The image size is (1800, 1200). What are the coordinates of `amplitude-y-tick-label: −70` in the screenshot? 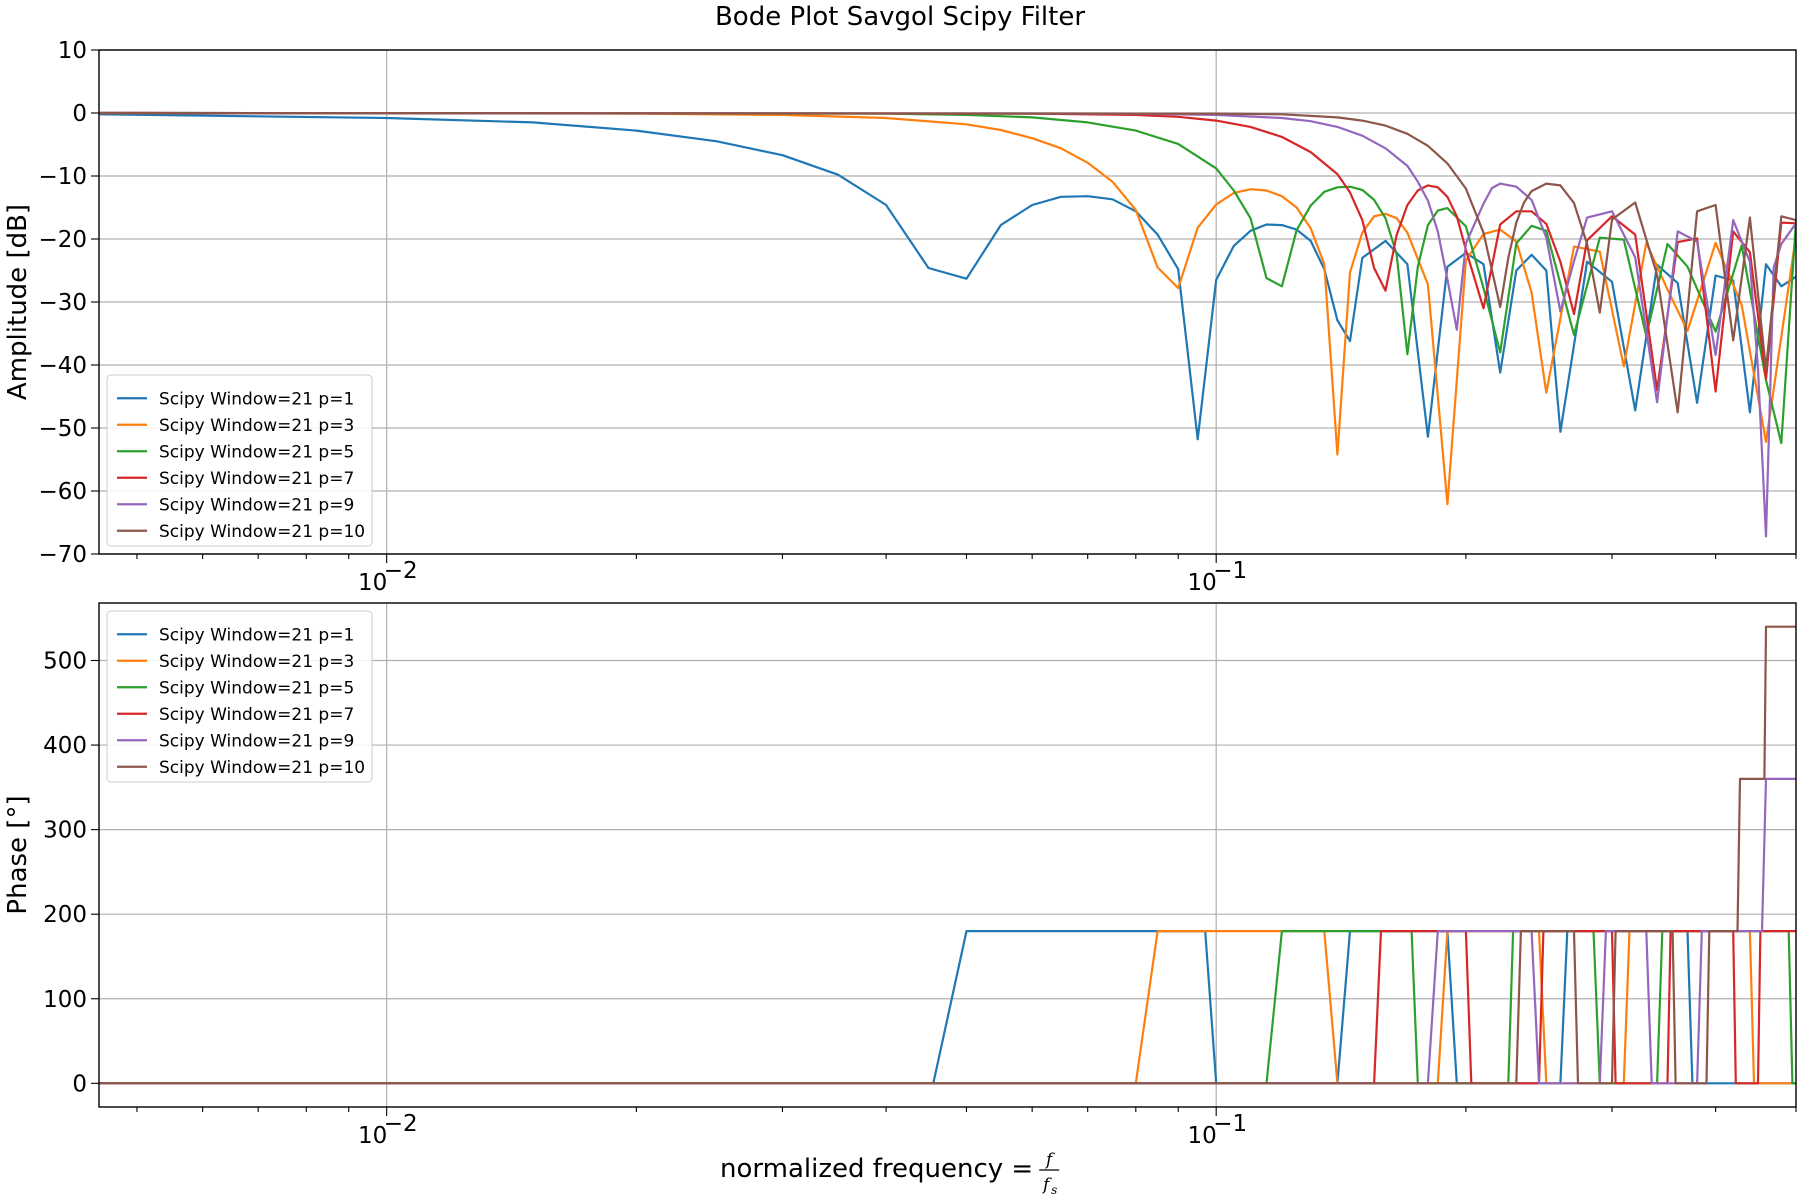 It's located at (62, 555).